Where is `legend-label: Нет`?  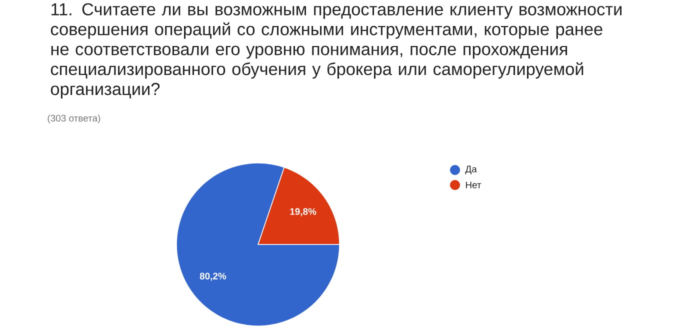
legend-label: Нет is located at coordinates (474, 185).